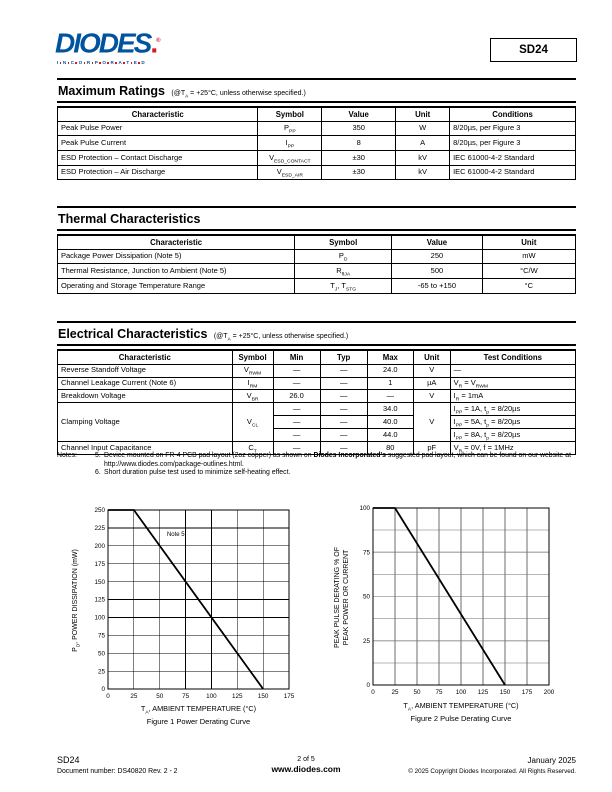  Describe the element at coordinates (512, 143) in the screenshot. I see `table-cell: 8/20µs, per Figure 3` at that location.